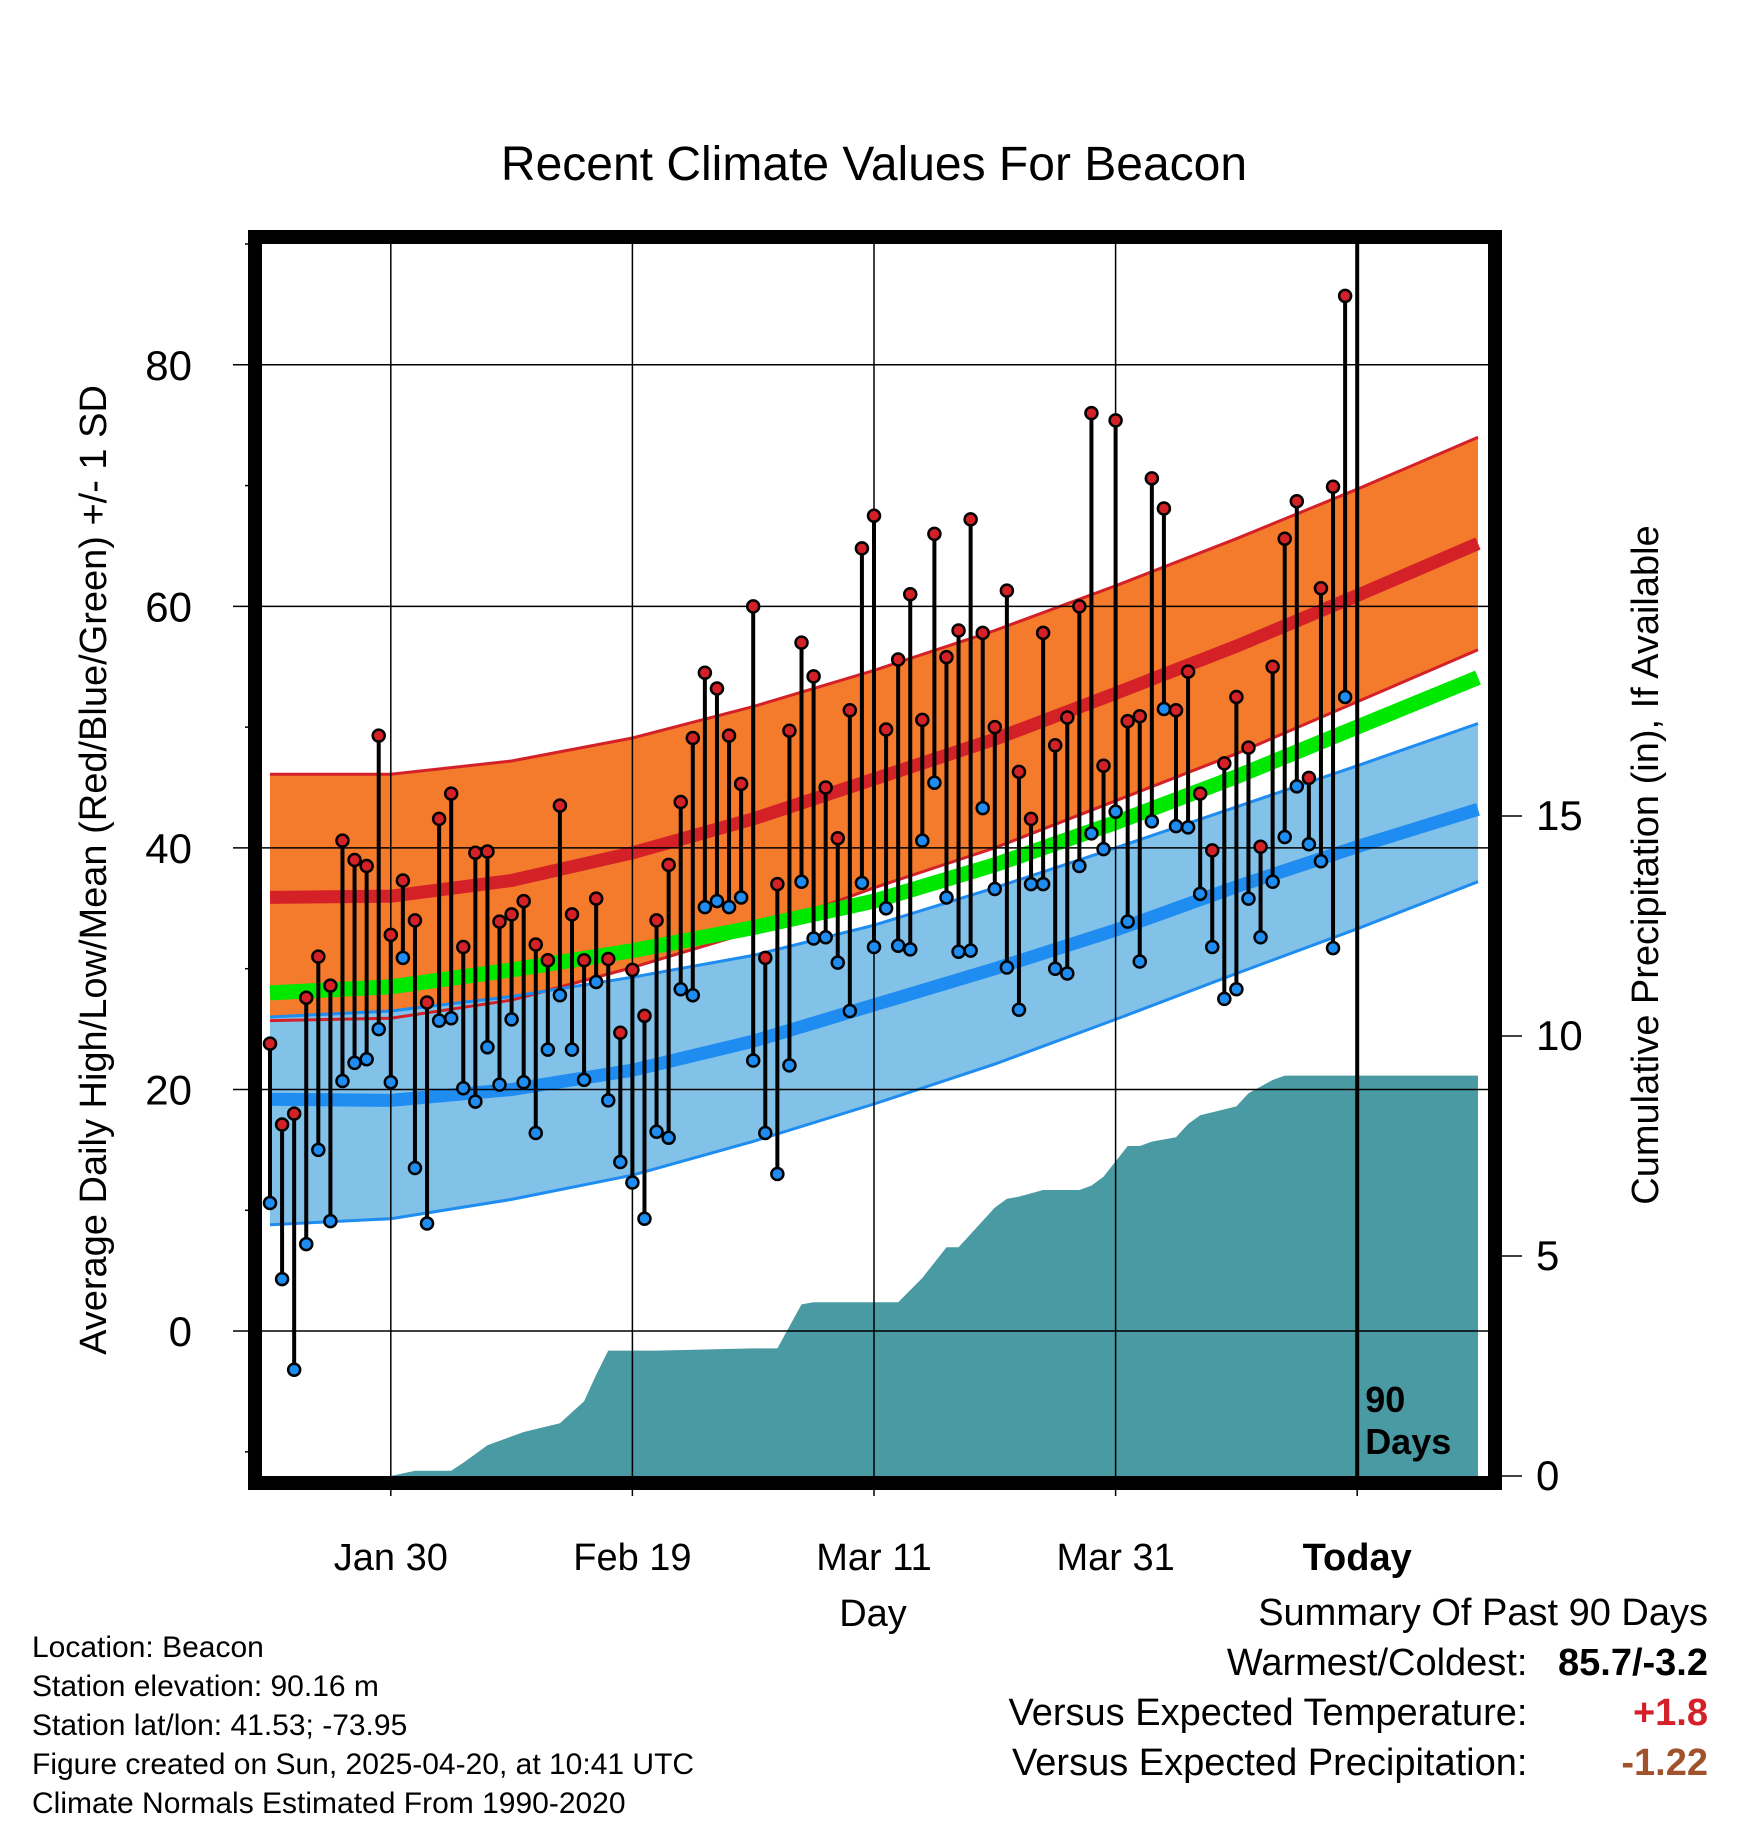 Image resolution: width=1748 pixels, height=1828 pixels. I want to click on x-axis-label: Day, so click(873, 1614).